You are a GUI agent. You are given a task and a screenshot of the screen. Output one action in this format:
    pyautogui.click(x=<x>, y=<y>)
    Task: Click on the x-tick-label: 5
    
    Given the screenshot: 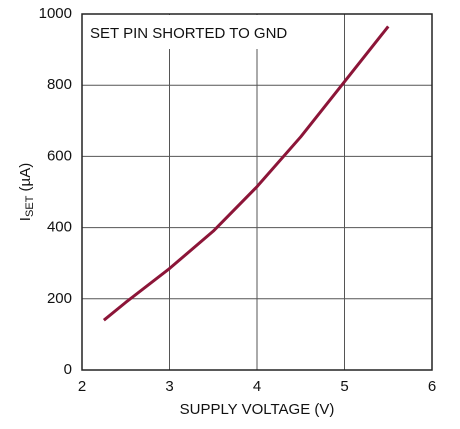 What is the action you would take?
    pyautogui.click(x=344, y=386)
    